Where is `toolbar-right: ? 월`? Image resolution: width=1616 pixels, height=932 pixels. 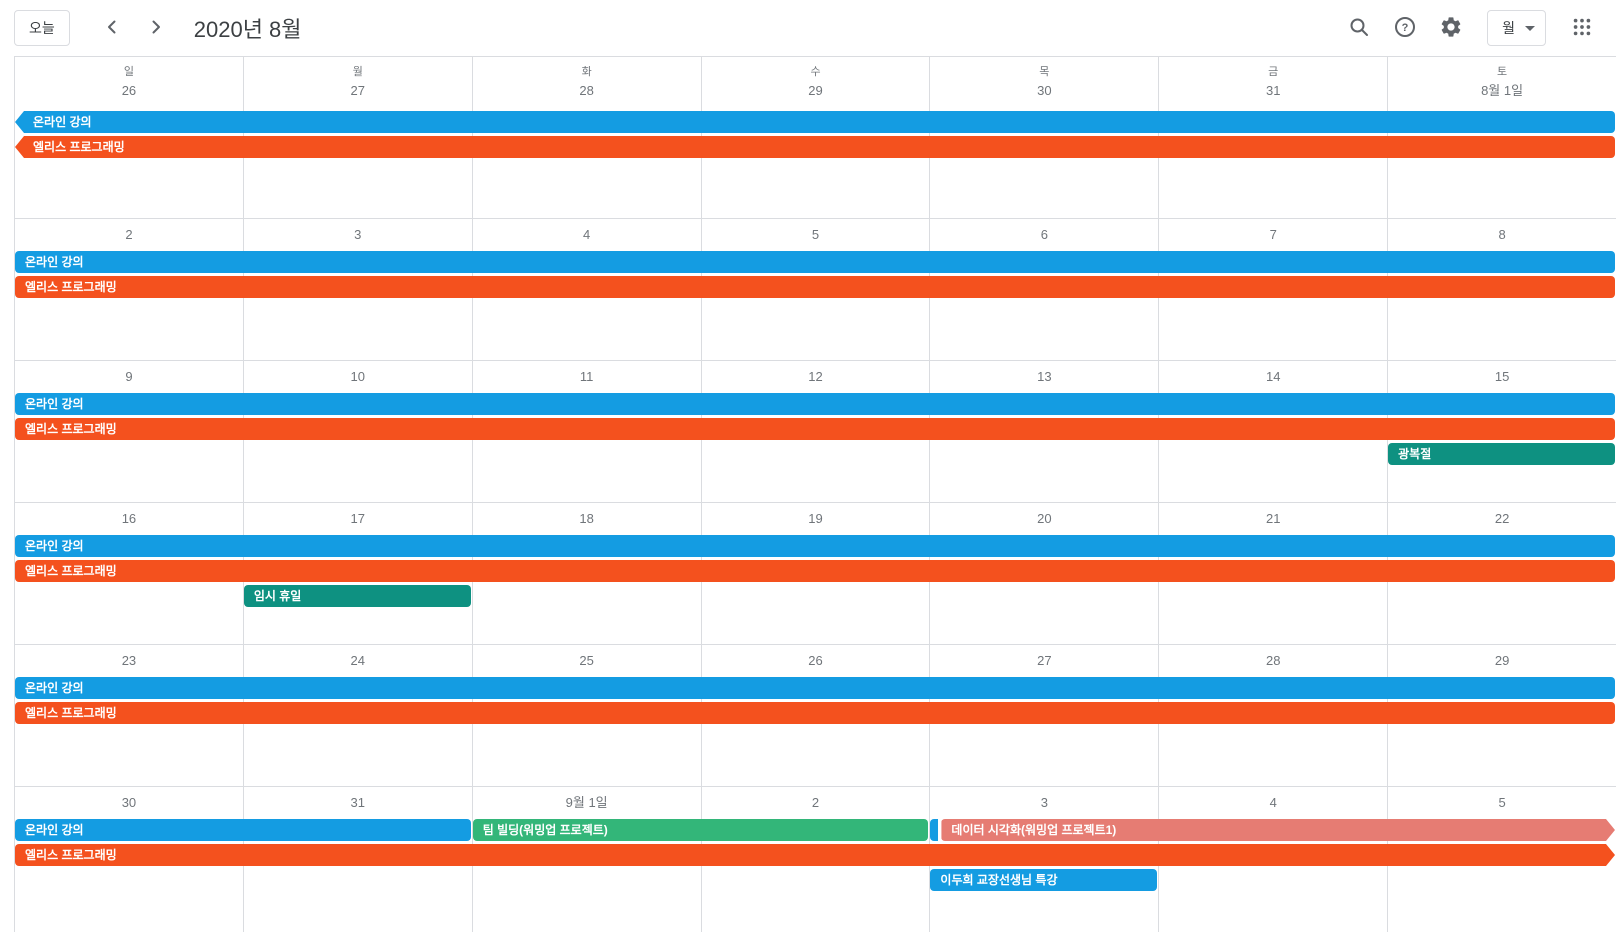
toolbar-right: ? 월 is located at coordinates (1470, 28).